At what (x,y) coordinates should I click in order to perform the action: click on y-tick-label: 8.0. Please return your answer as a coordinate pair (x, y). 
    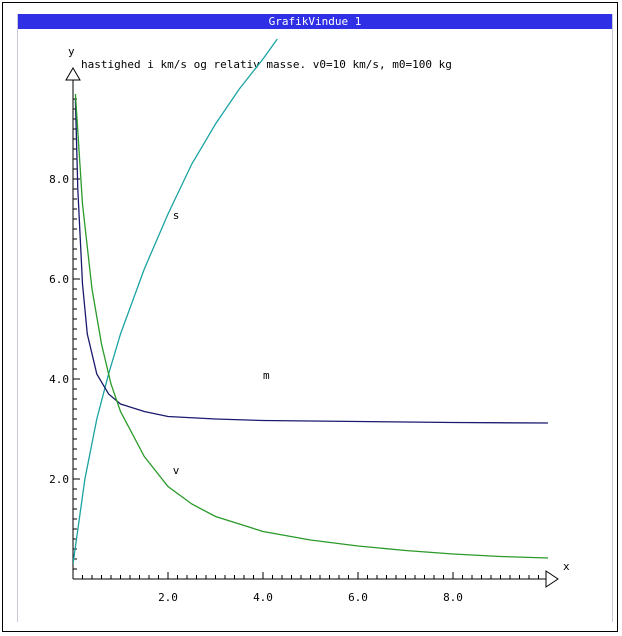
    Looking at the image, I should click on (59, 179).